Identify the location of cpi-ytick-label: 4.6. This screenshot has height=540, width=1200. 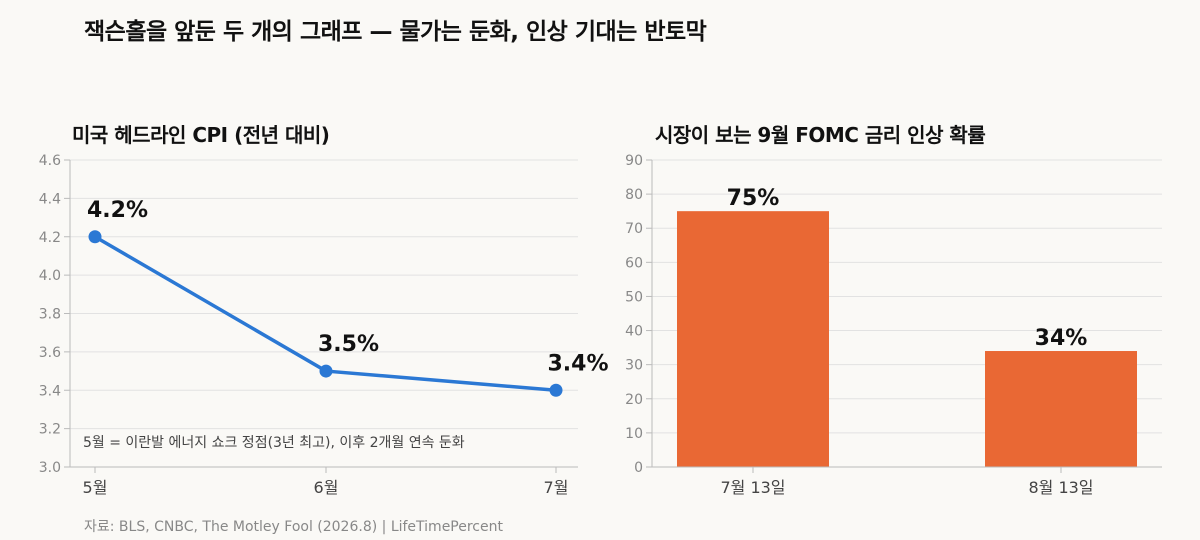
(50, 161).